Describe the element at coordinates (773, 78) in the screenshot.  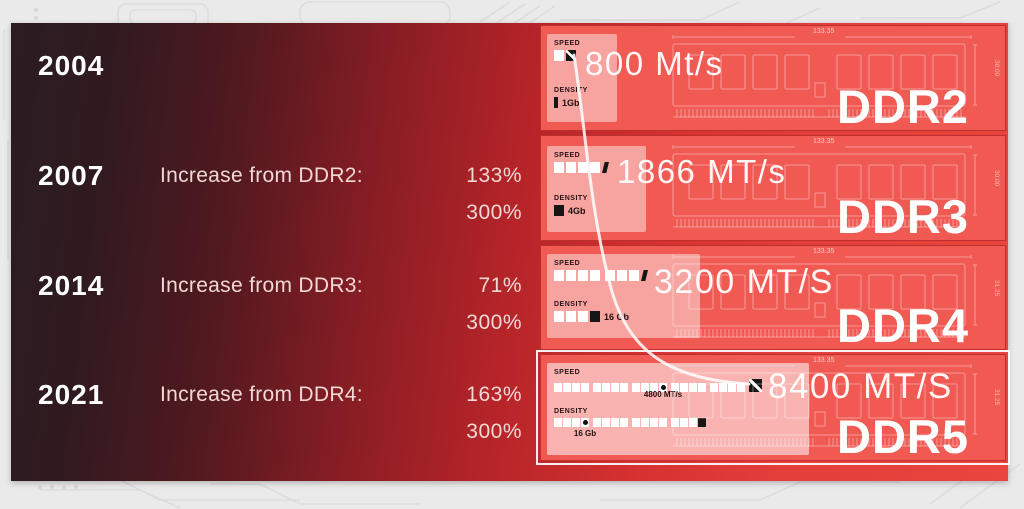
I see `generation-row-ddr2: SPEED DENSITY 1Gb 800 Mt/s` at that location.